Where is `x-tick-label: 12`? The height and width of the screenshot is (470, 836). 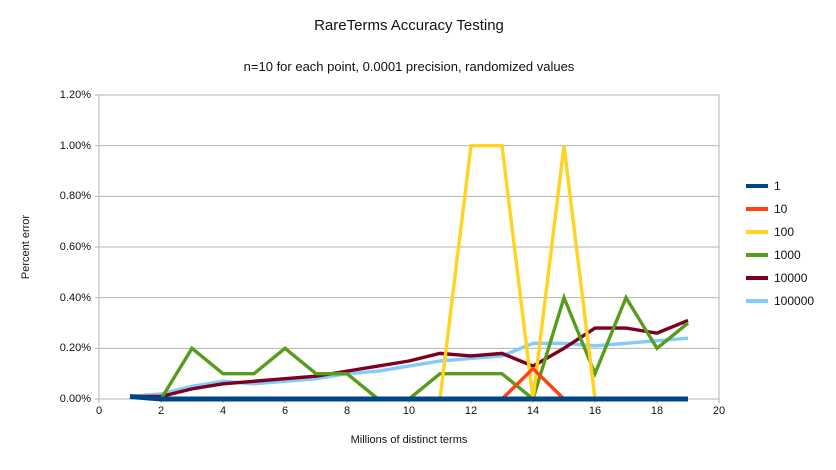 x-tick-label: 12 is located at coordinates (471, 411).